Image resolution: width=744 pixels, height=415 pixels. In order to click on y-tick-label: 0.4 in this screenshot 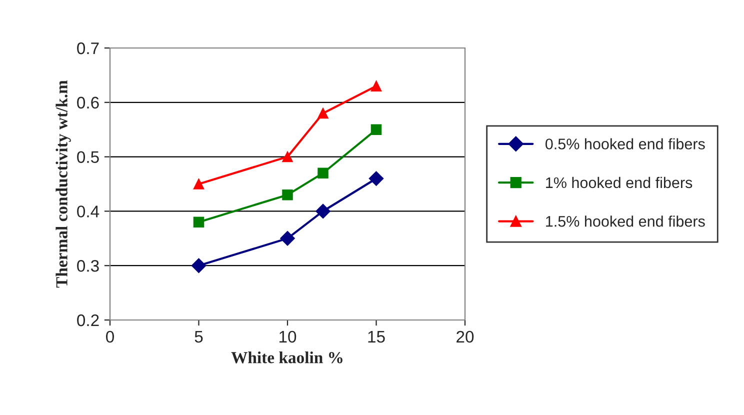, I will do `click(88, 212)`.